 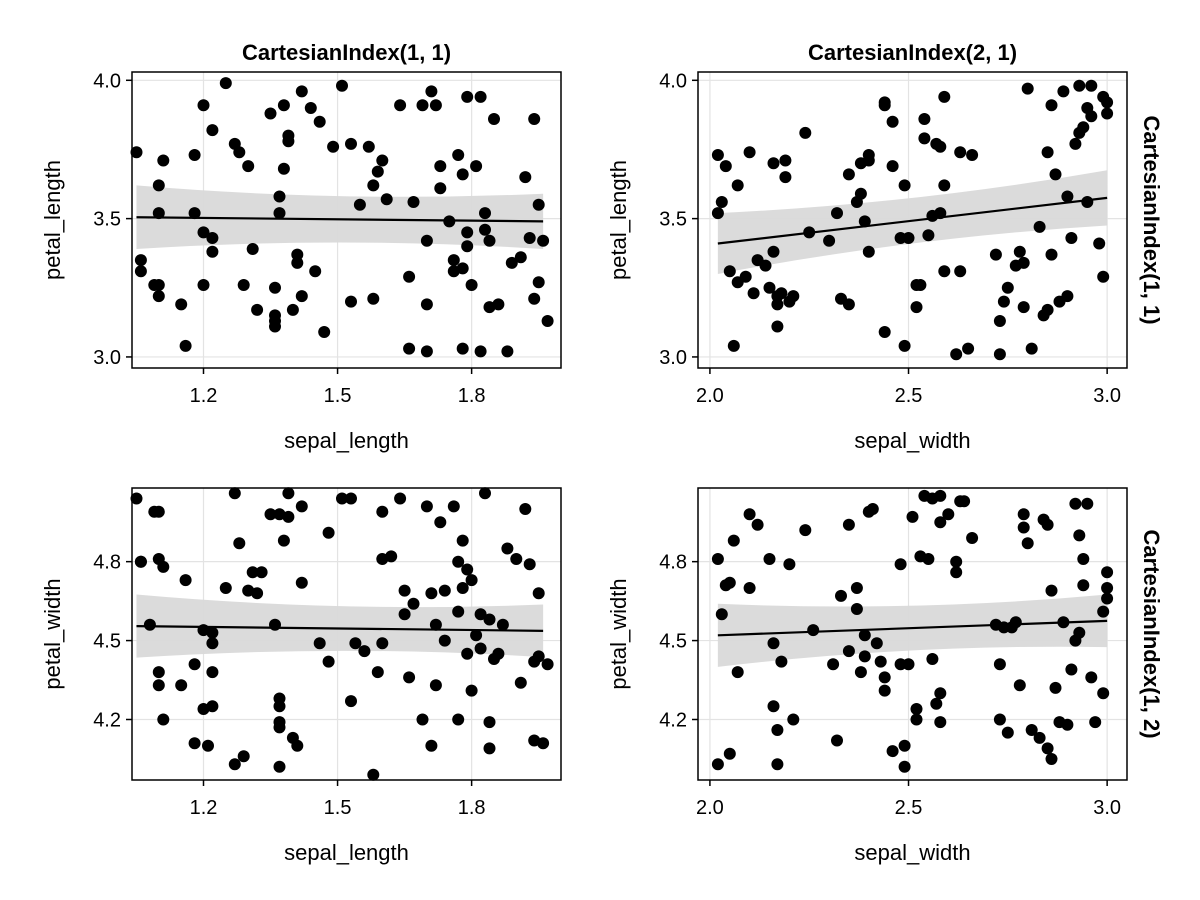 What do you see at coordinates (710, 396) in the screenshot?
I see `x-tick-label: 2.0` at bounding box center [710, 396].